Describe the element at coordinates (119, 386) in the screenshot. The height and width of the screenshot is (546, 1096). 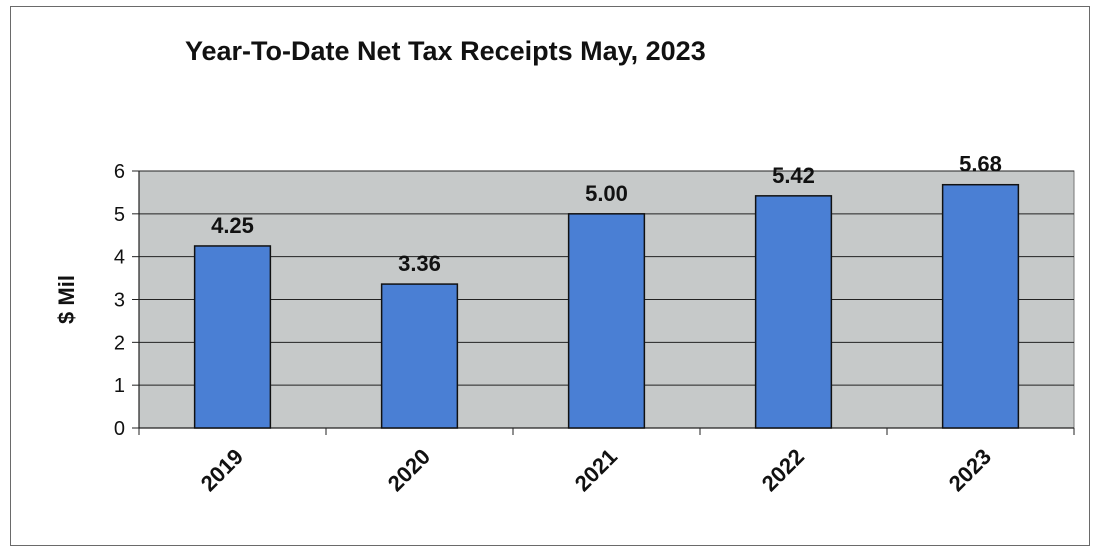
I see `y-tick-label: 1` at that location.